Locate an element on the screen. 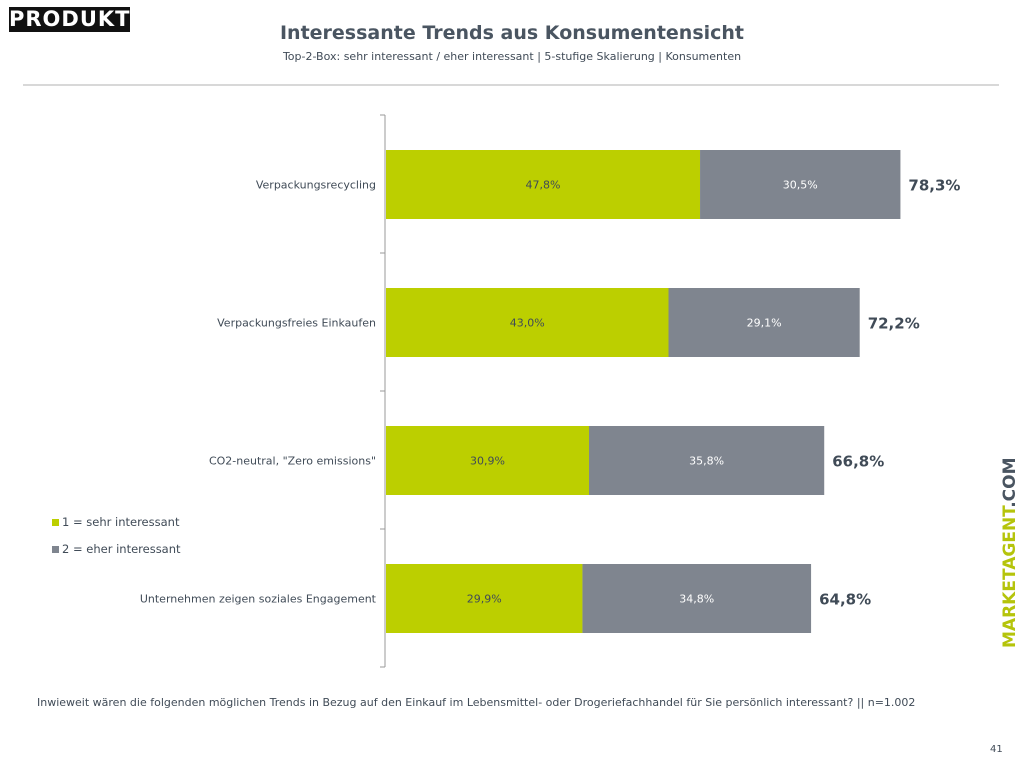 This screenshot has width=1024, height=768. category-label: Unternehmen zeigen soziales Engagement is located at coordinates (258, 599).